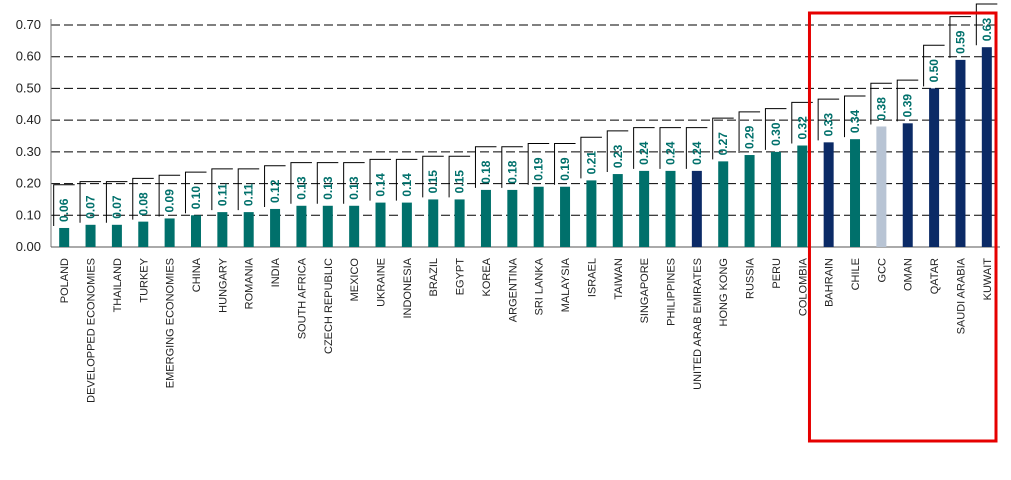 This screenshot has height=480, width=1011. Describe the element at coordinates (28, 214) in the screenshot. I see `y-tick-label: 0.10` at that location.